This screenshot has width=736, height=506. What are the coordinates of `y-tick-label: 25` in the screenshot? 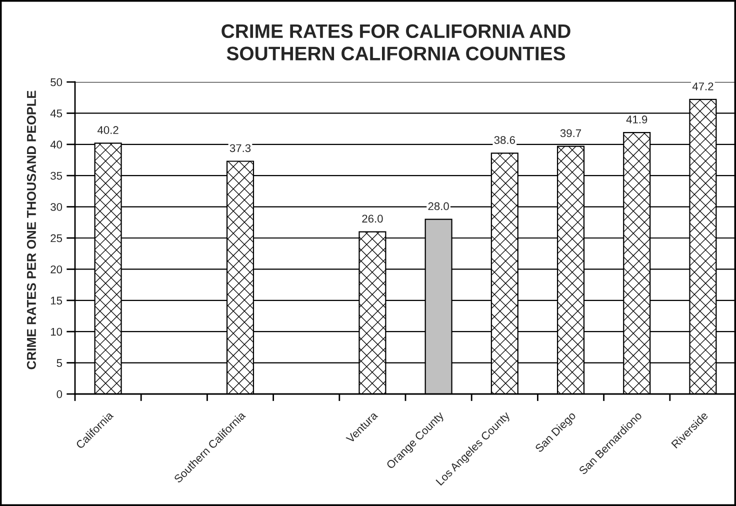 It's located at (56, 238).